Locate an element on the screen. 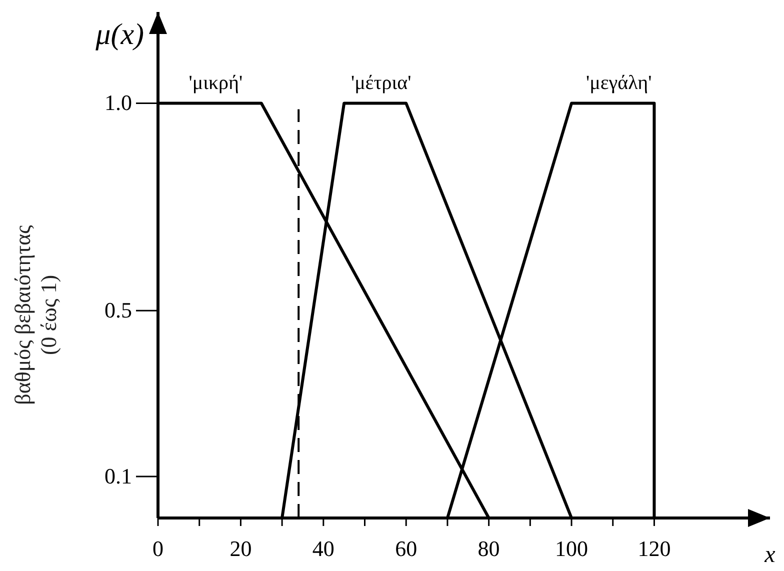  y-tick-label: 1.0 is located at coordinates (118, 103).